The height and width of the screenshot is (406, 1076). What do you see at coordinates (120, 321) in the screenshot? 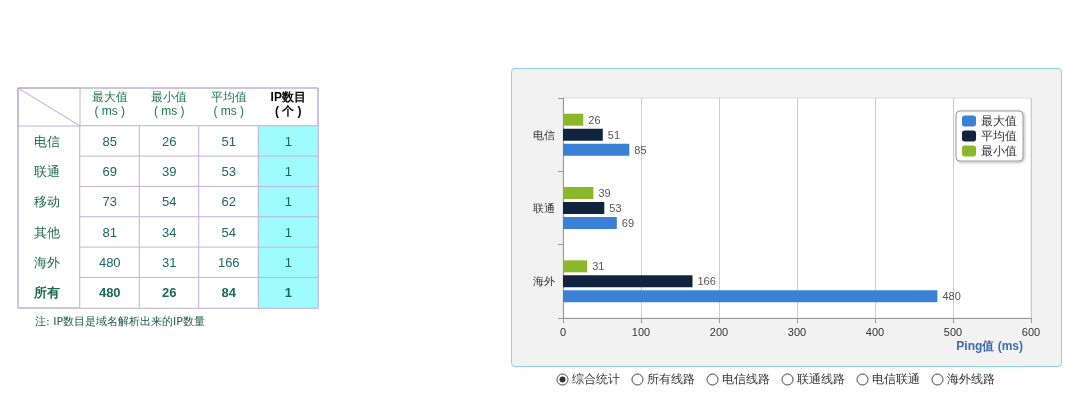
I see `text: 注: IP数目是域名解析出来的IP数量` at bounding box center [120, 321].